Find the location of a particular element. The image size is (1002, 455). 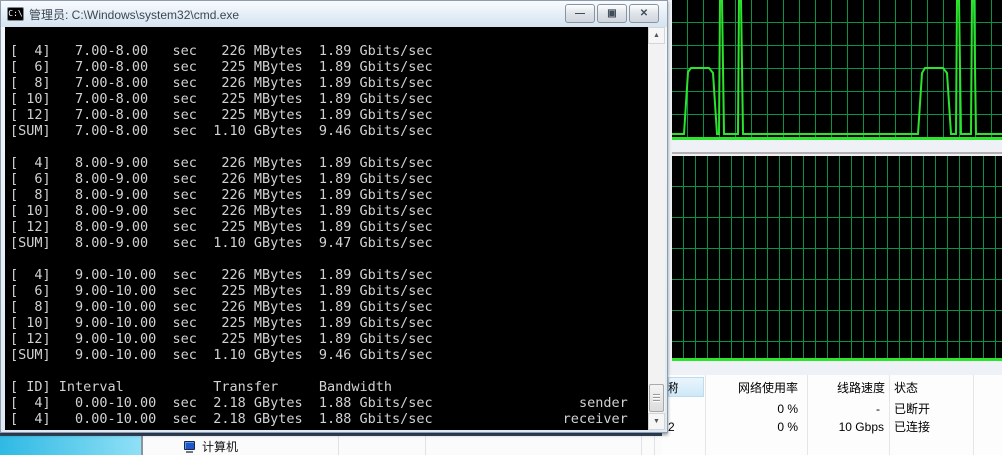

computer-icon is located at coordinates (189, 446).